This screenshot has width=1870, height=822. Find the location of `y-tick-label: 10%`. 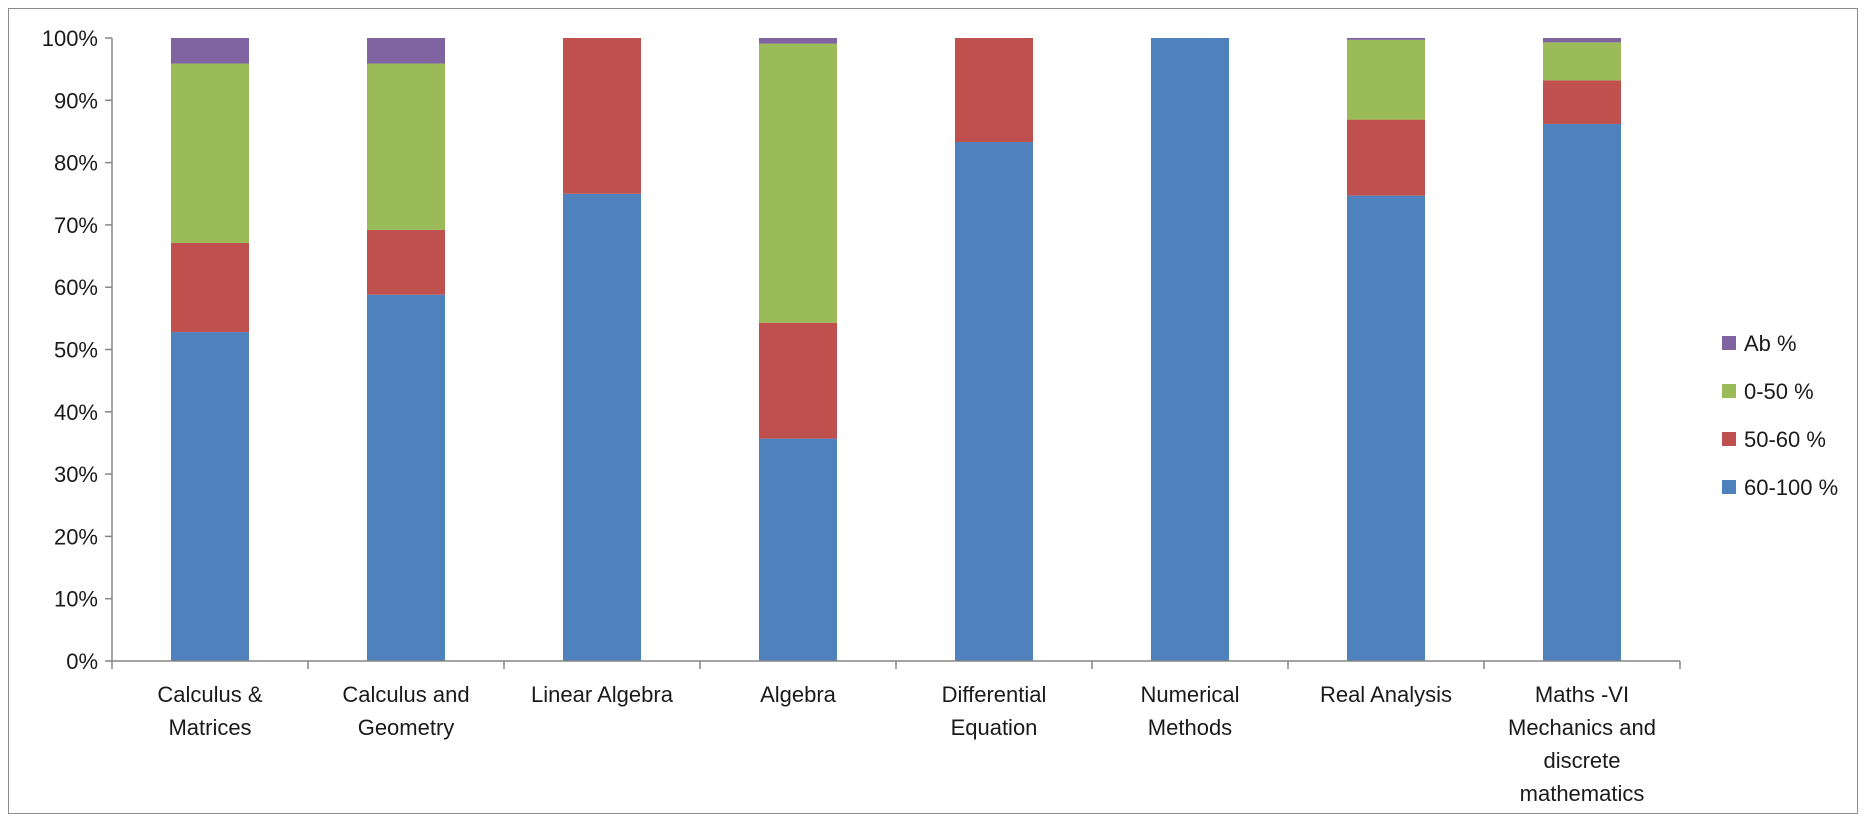

y-tick-label: 10% is located at coordinates (76, 599).